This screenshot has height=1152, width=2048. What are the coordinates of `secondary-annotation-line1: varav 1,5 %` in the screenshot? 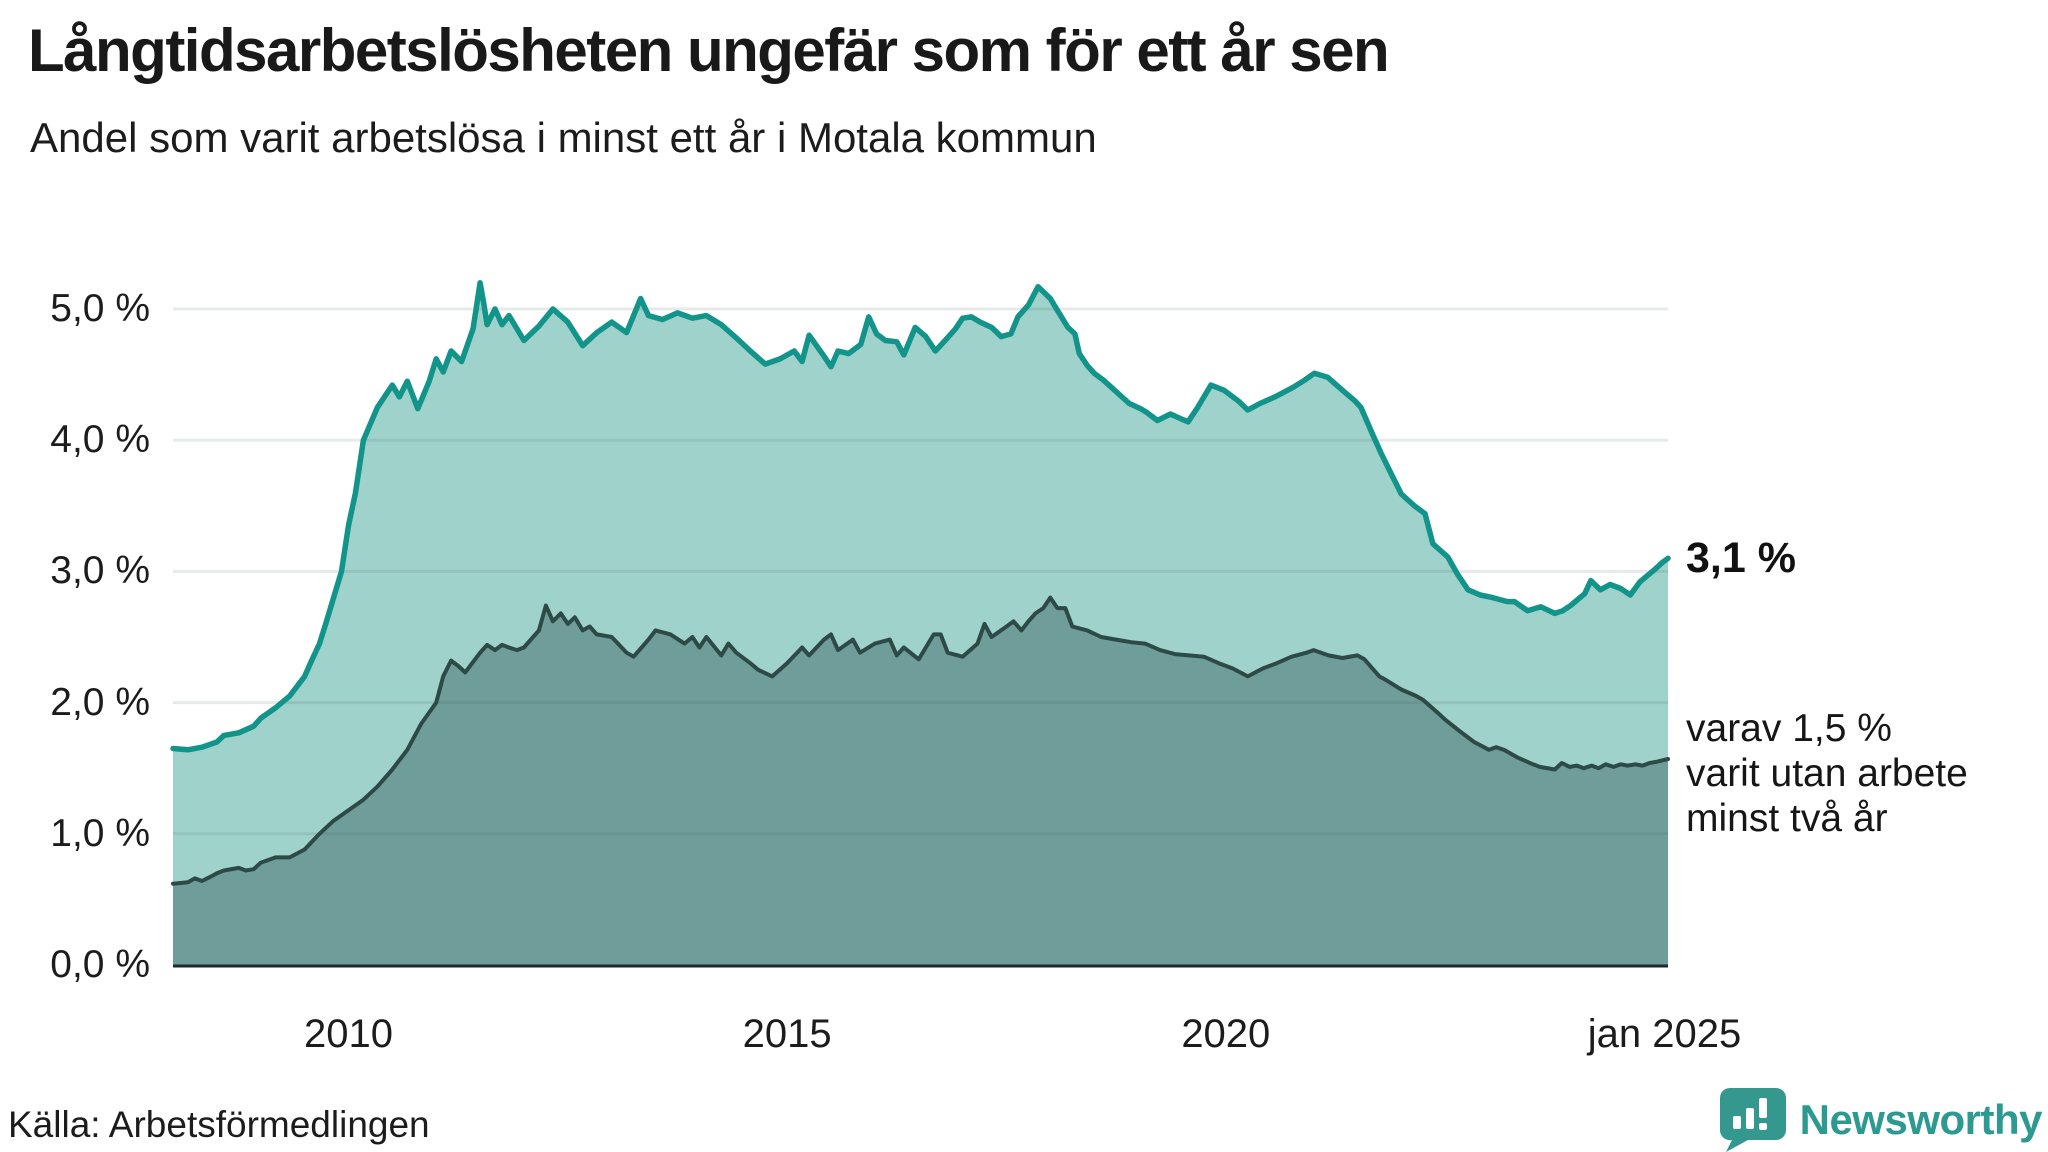 It's located at (1789, 728).